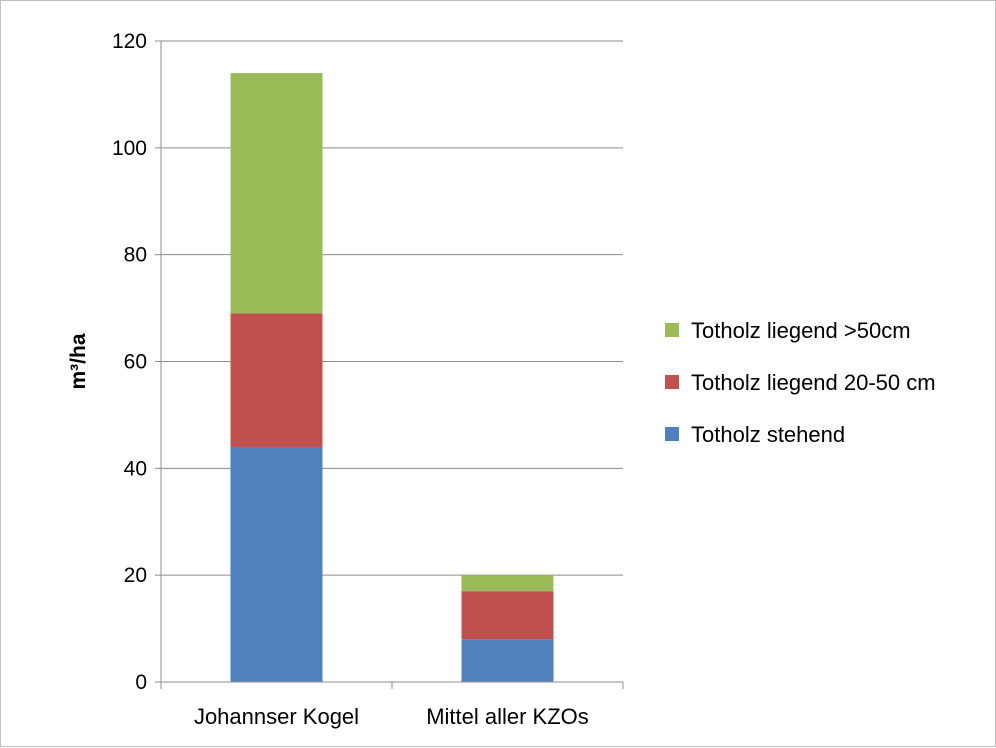 The height and width of the screenshot is (748, 996). What do you see at coordinates (276, 564) in the screenshot?
I see `bar-1-totholz-stehend` at bounding box center [276, 564].